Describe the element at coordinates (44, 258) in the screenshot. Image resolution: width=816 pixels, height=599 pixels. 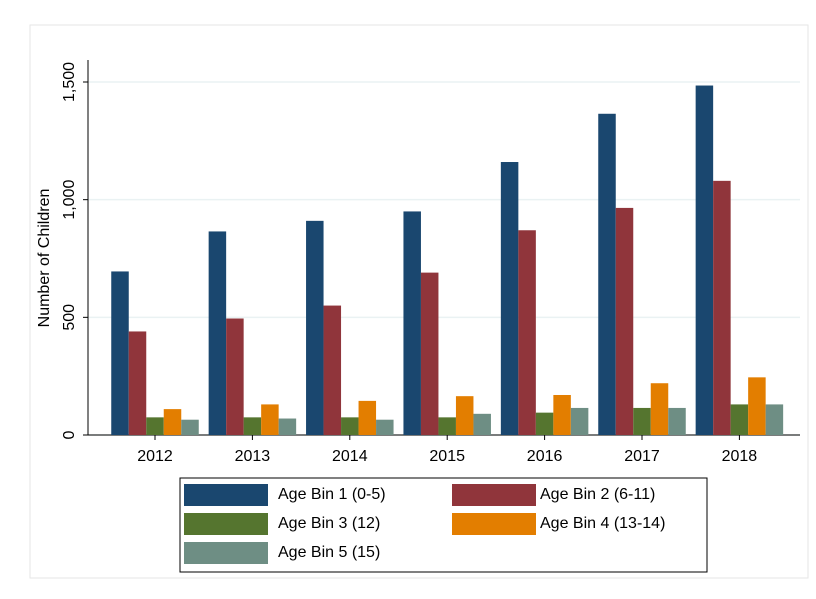
I see `y-axis-title: Number of Children` at that location.